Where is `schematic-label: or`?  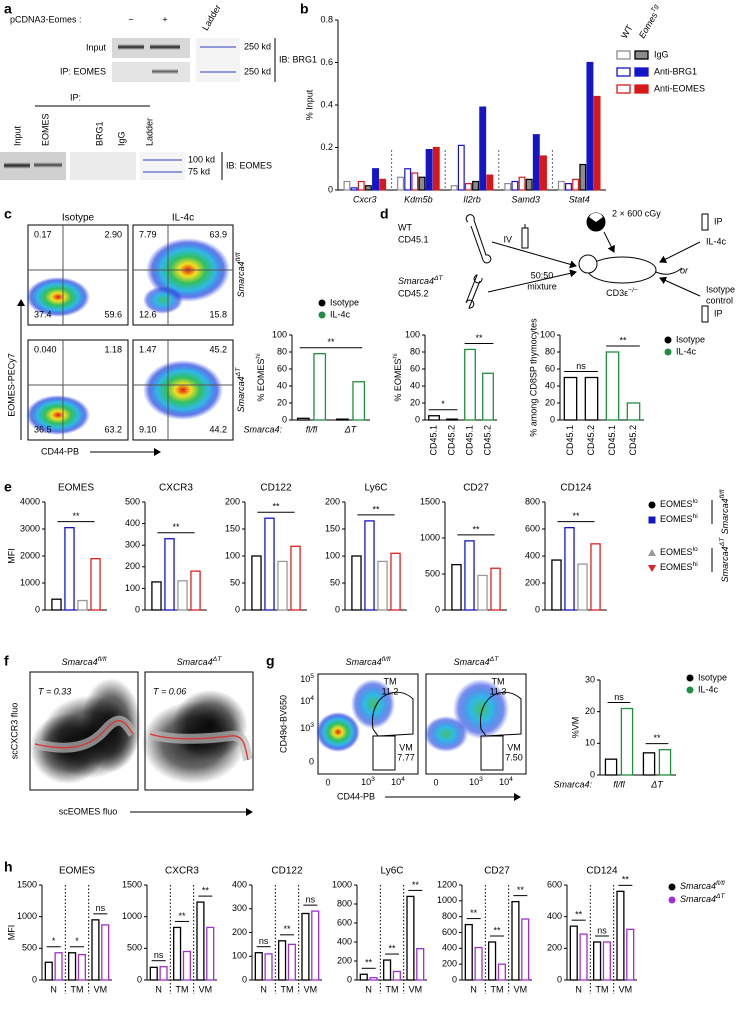
schematic-label: or is located at coordinates (684, 270).